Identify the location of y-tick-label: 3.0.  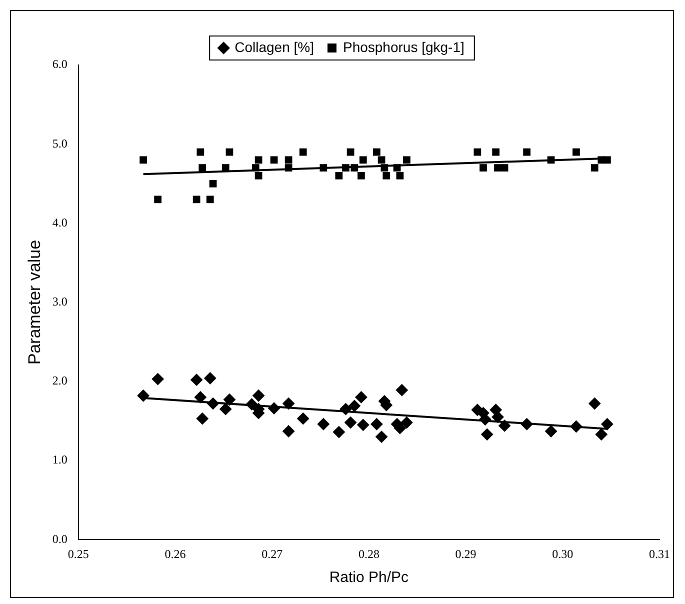
(60, 301).